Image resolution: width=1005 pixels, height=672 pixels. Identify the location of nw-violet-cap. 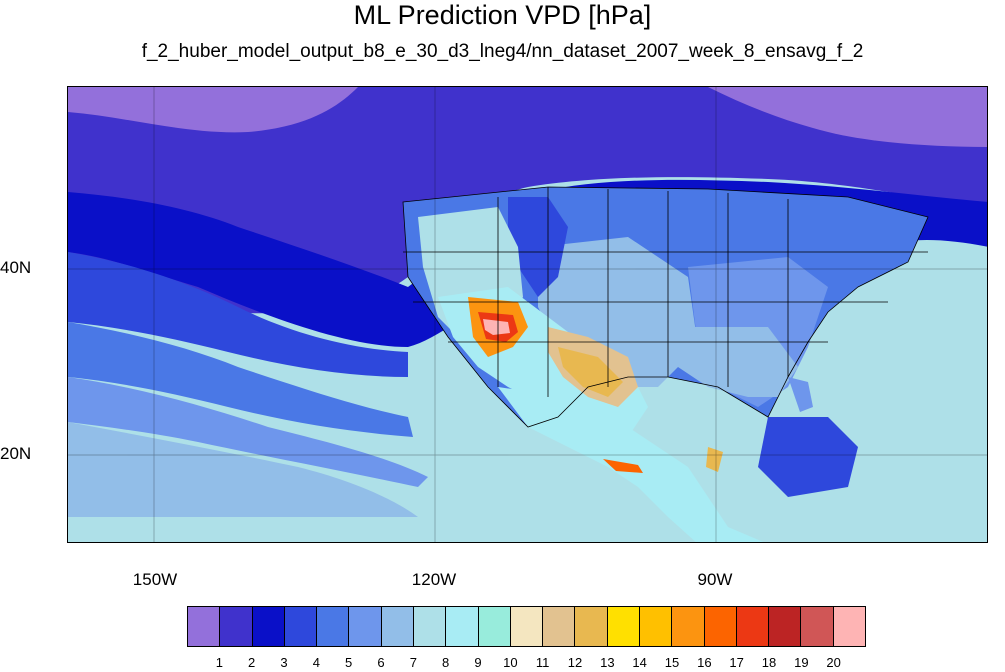
(213, 110).